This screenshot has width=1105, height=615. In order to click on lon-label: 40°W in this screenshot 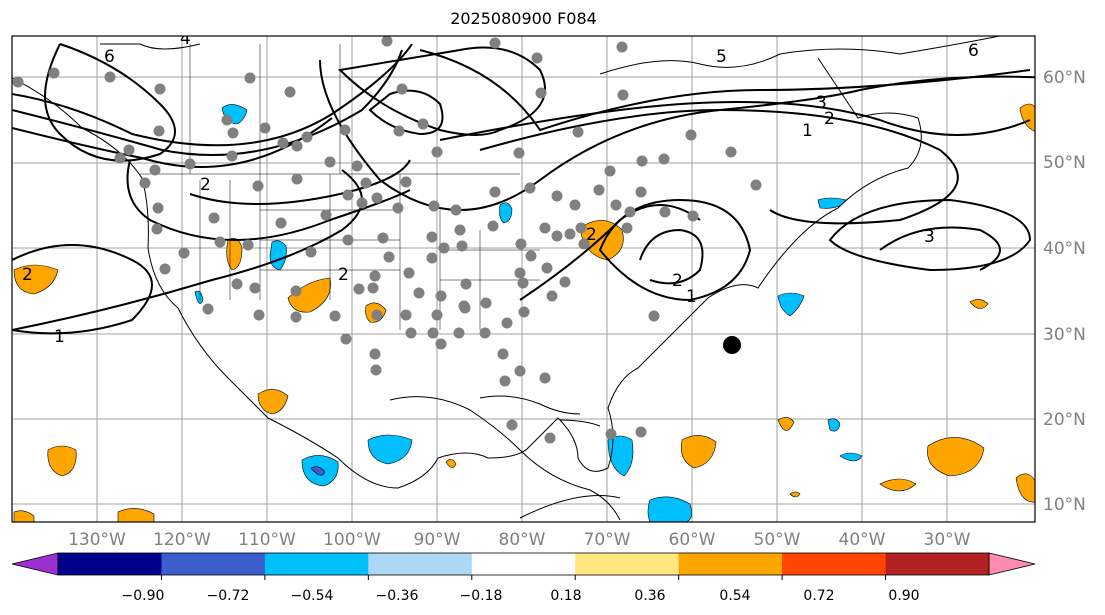, I will do `click(862, 540)`.